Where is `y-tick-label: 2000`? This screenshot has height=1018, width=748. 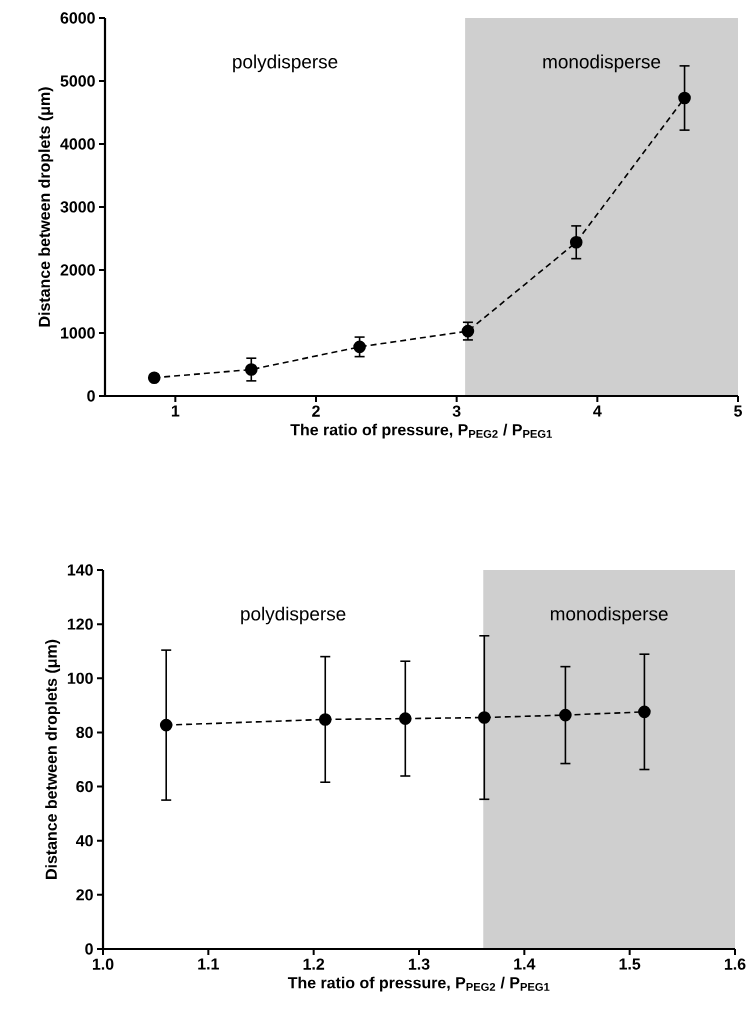
y-tick-label: 2000 is located at coordinates (77, 270).